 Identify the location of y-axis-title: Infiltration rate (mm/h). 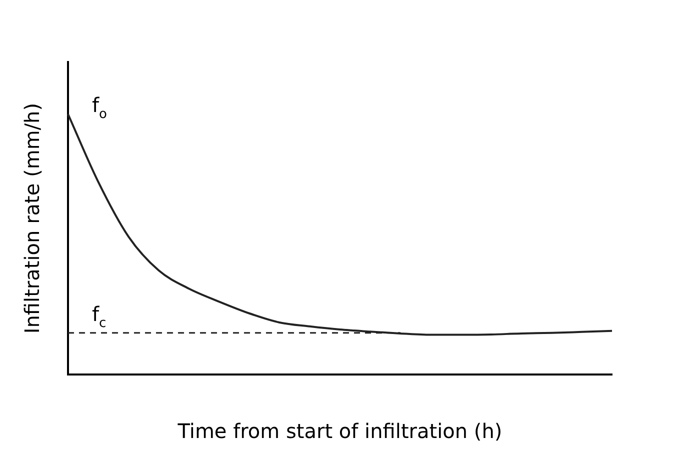
(32, 218).